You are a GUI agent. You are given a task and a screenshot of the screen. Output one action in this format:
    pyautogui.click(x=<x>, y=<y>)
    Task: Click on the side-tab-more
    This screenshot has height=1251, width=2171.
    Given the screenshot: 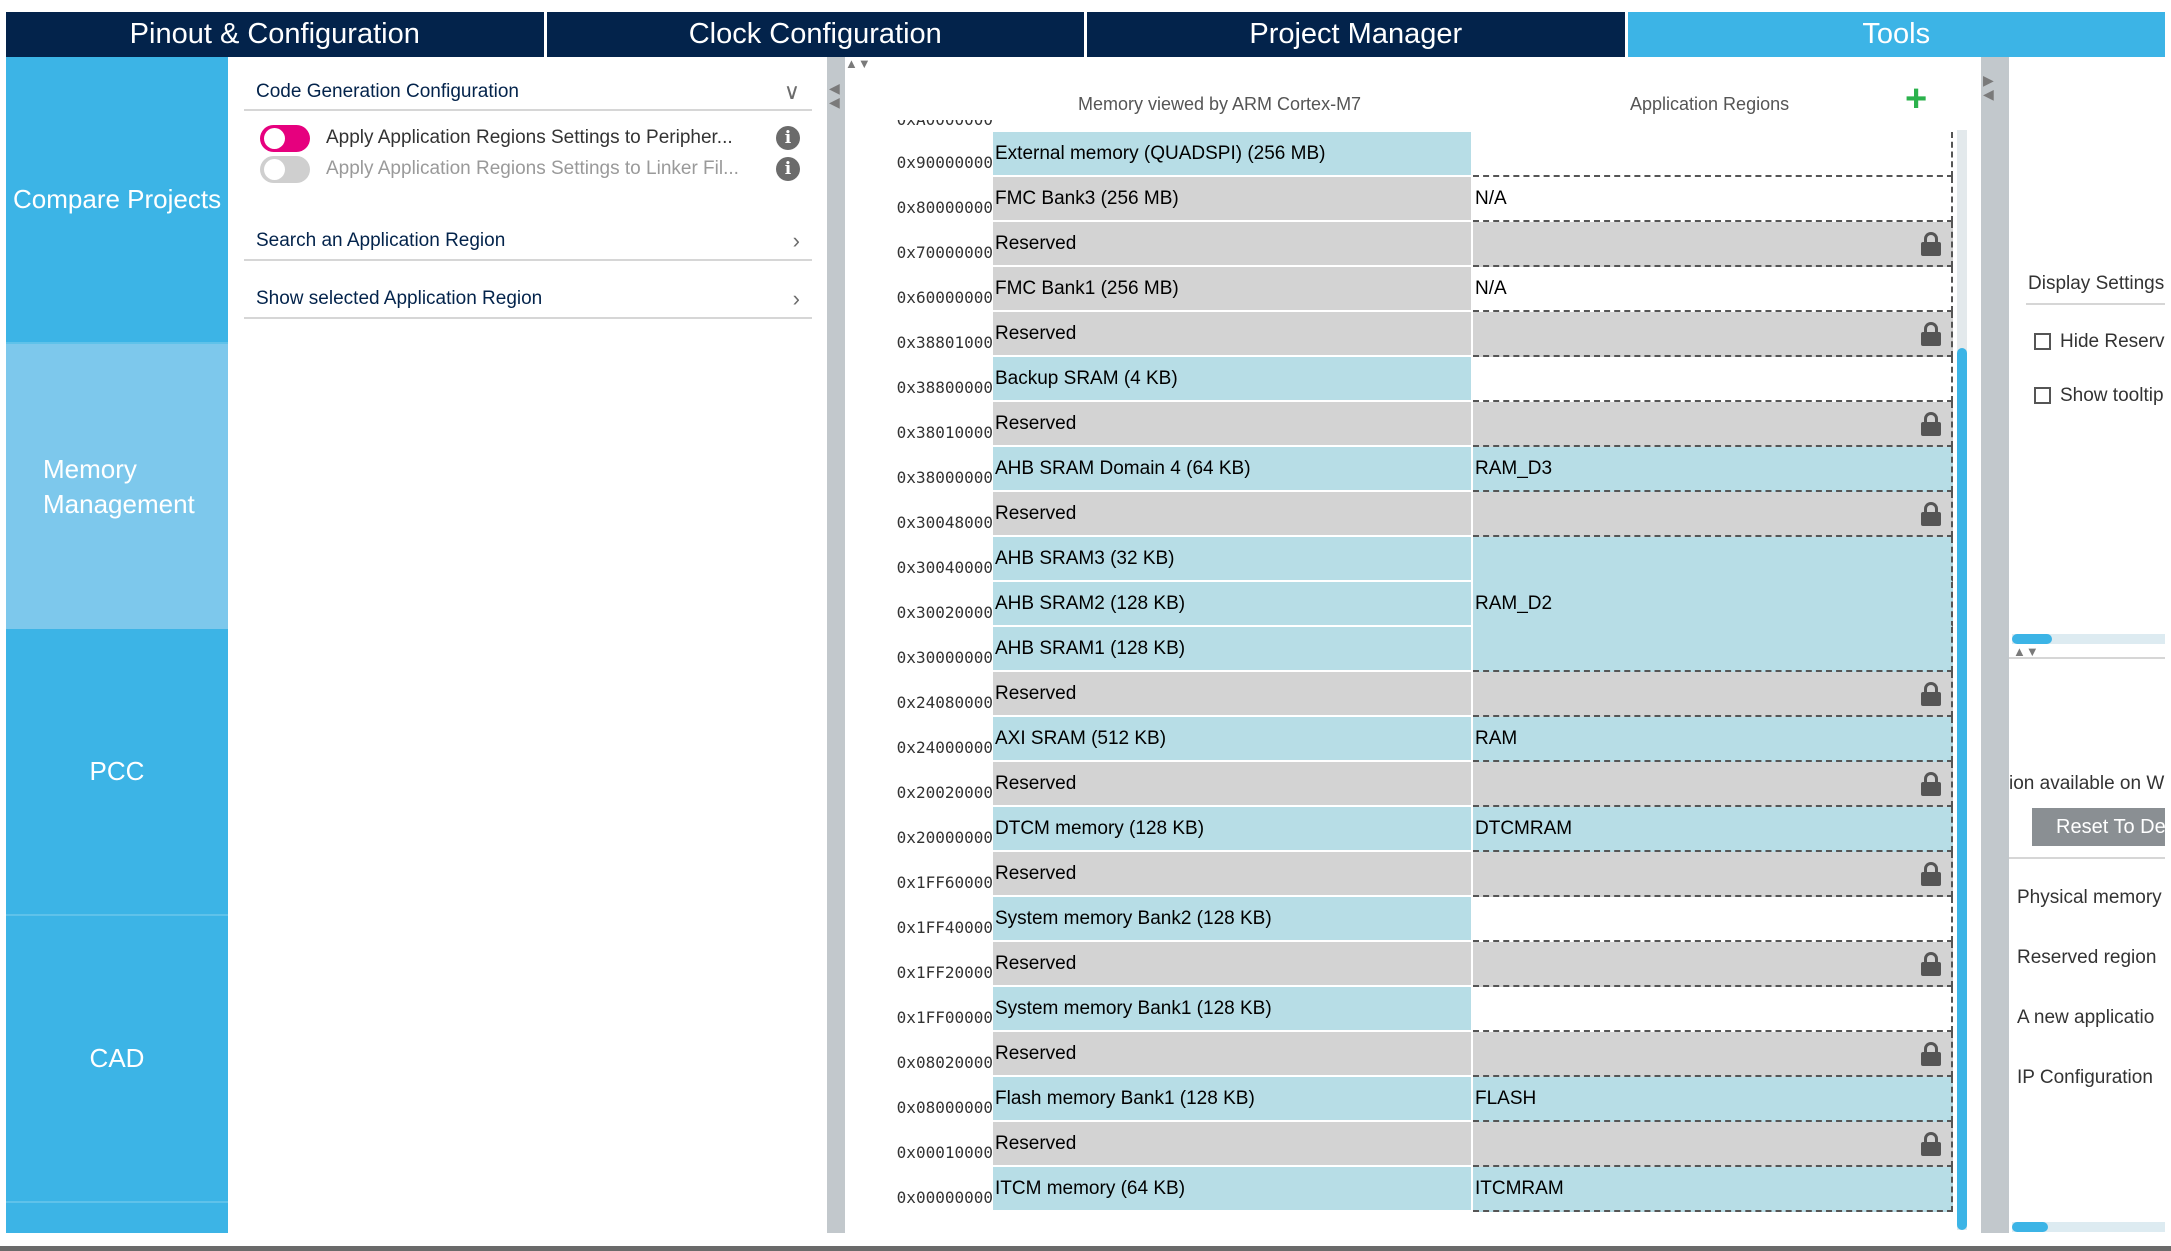 What is the action you would take?
    pyautogui.click(x=117, y=1218)
    